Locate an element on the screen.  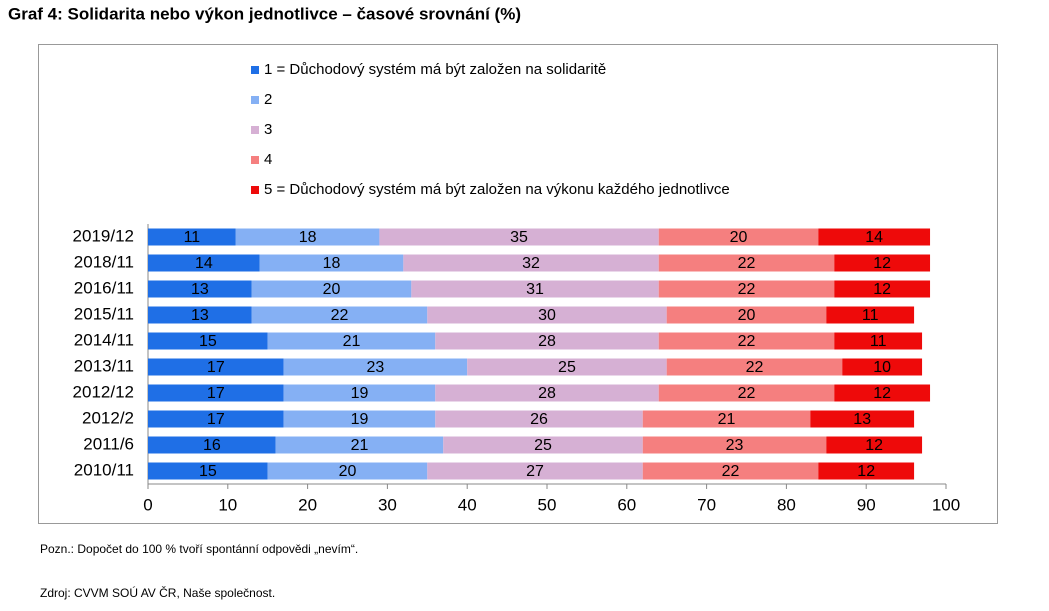
data-label: 10 is located at coordinates (882, 367).